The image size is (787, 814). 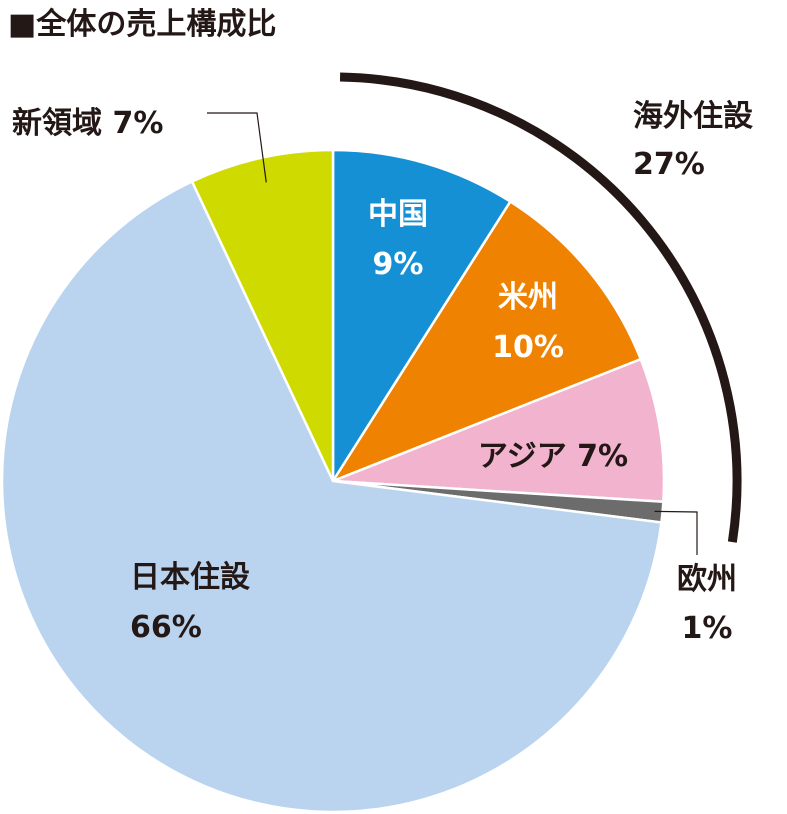 What do you see at coordinates (528, 347) in the screenshot?
I see `label-americas-value: 10%` at bounding box center [528, 347].